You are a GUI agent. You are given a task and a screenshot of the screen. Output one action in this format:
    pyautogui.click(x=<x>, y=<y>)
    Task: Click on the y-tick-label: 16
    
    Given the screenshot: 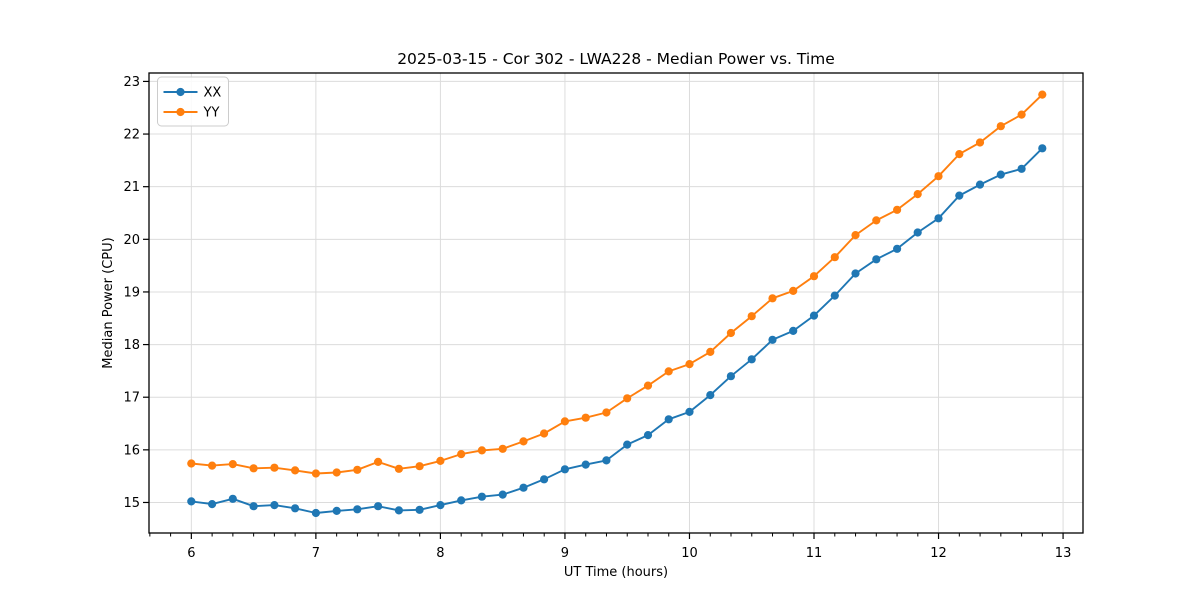 What is the action you would take?
    pyautogui.click(x=131, y=450)
    